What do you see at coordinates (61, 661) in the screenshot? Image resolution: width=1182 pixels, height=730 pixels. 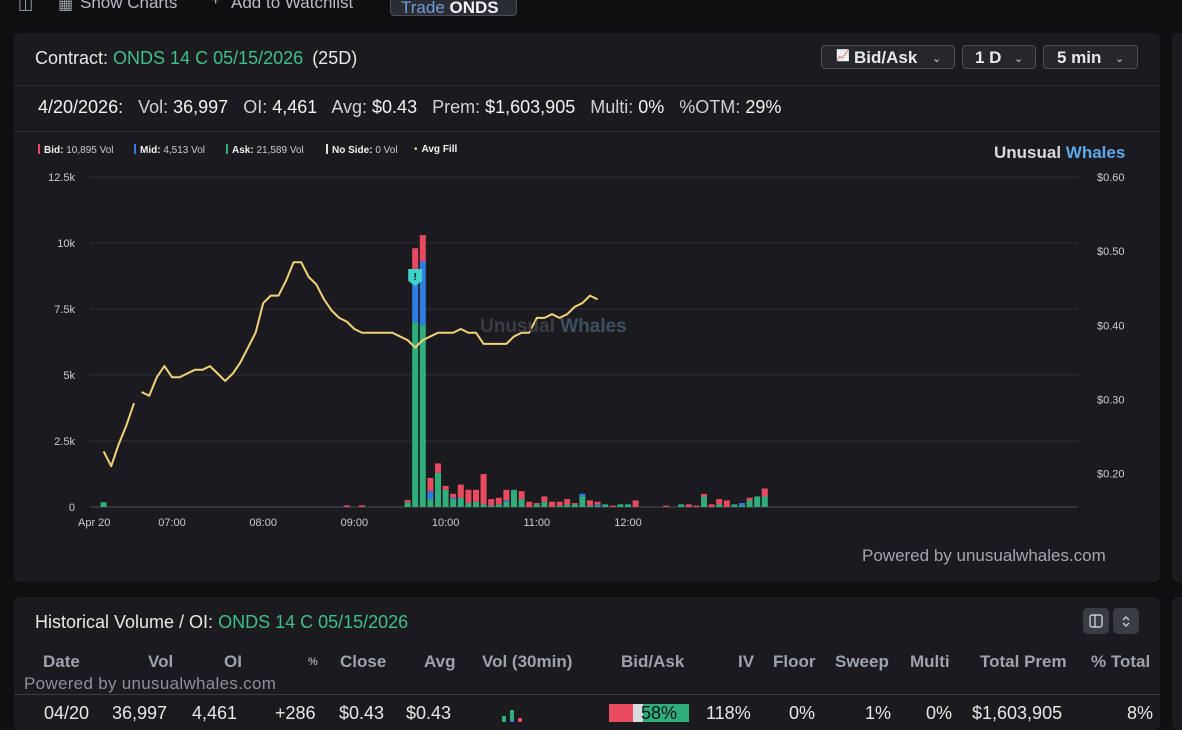 I see `col-date: Date` at bounding box center [61, 661].